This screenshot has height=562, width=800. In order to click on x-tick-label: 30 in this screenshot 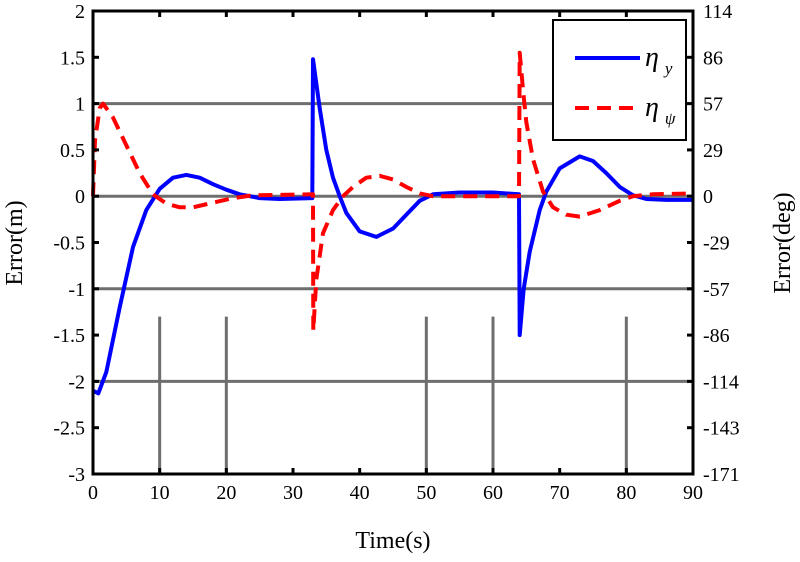, I will do `click(293, 493)`.